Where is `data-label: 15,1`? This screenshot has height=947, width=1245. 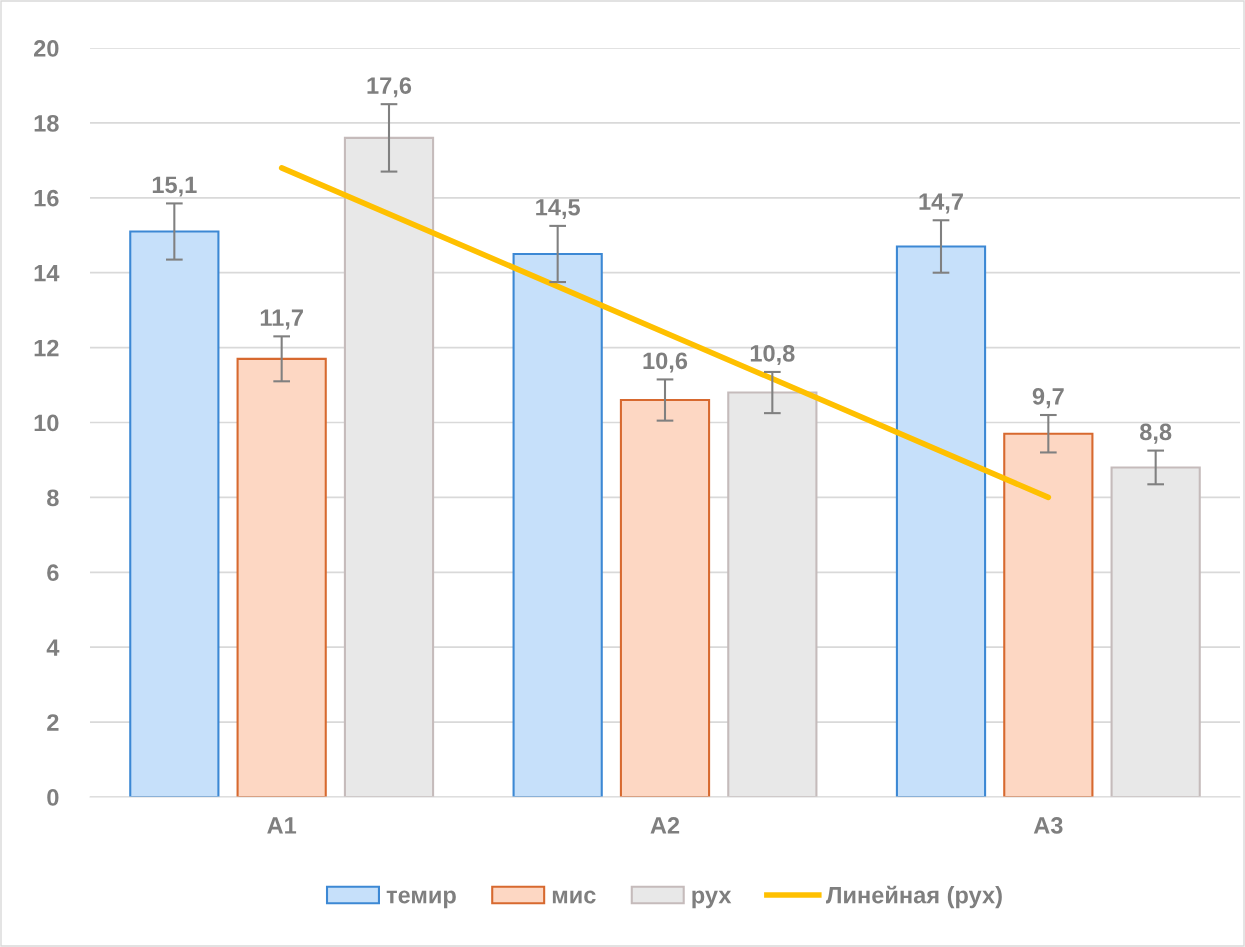 data-label: 15,1 is located at coordinates (174, 186).